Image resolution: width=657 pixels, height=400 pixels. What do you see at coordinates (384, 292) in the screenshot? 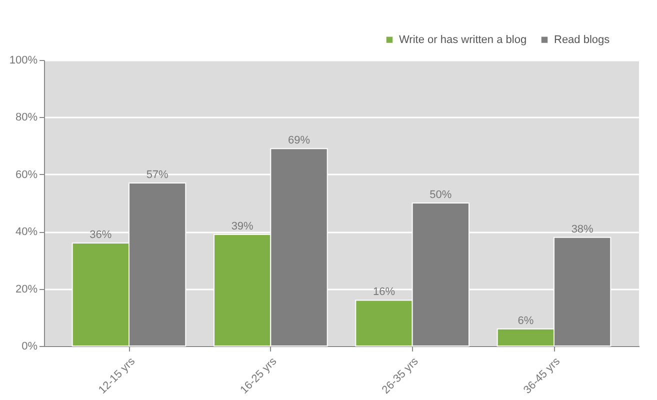
I see `data-label: 16%` at bounding box center [384, 292].